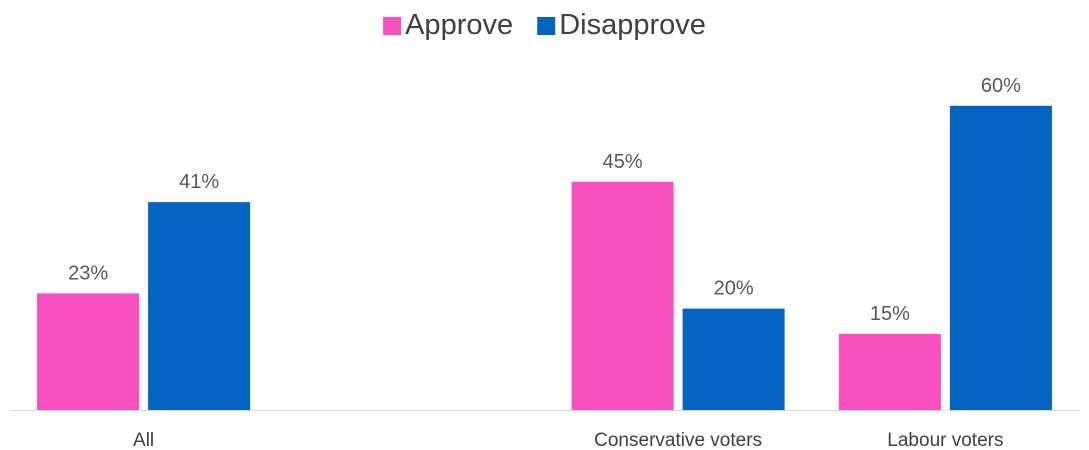 This screenshot has height=450, width=1089. I want to click on legend: Approve Disapprove, so click(544, 25).